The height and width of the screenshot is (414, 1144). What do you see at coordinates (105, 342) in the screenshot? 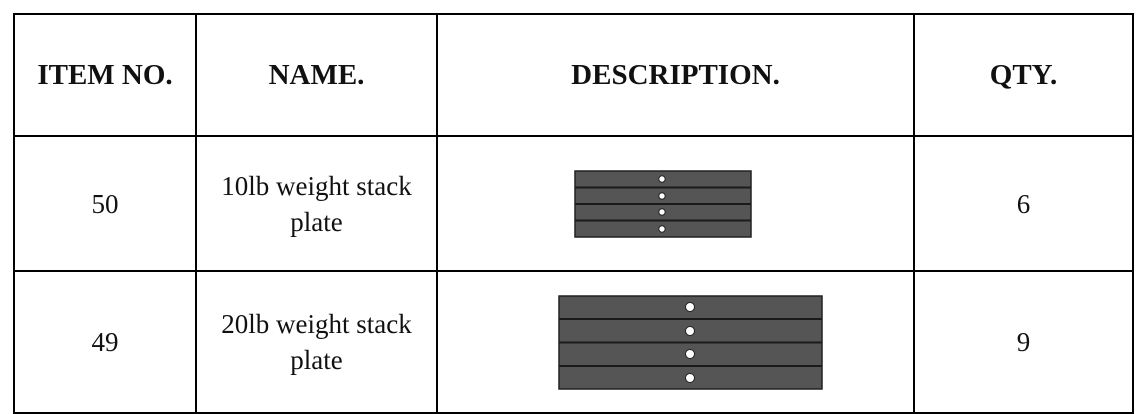
I see `item-no: 49` at bounding box center [105, 342].